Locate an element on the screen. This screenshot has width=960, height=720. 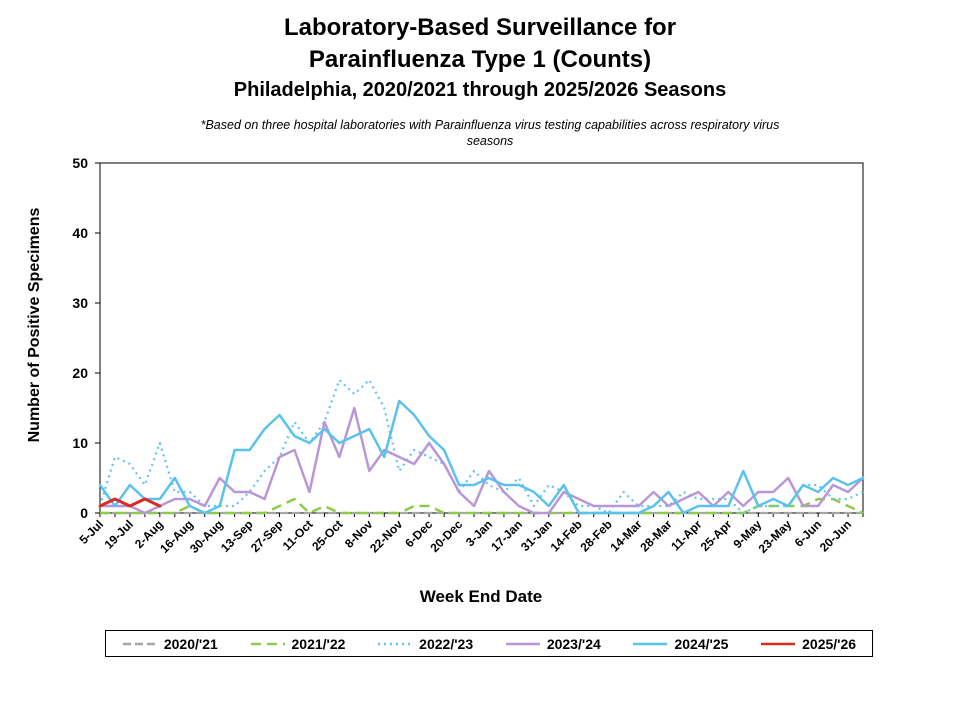
legend-label: 2023/'24 is located at coordinates (573, 643).